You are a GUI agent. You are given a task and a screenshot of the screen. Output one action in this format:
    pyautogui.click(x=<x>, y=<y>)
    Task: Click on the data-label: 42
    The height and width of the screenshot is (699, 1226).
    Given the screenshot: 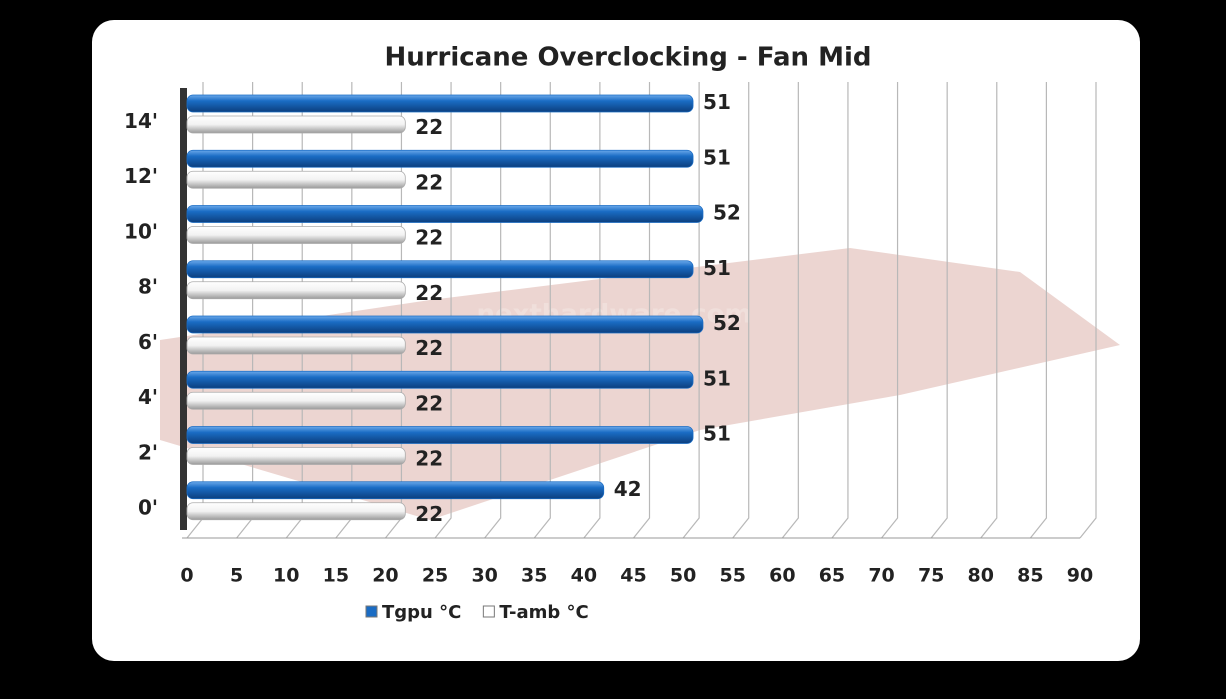 What is the action you would take?
    pyautogui.click(x=628, y=489)
    